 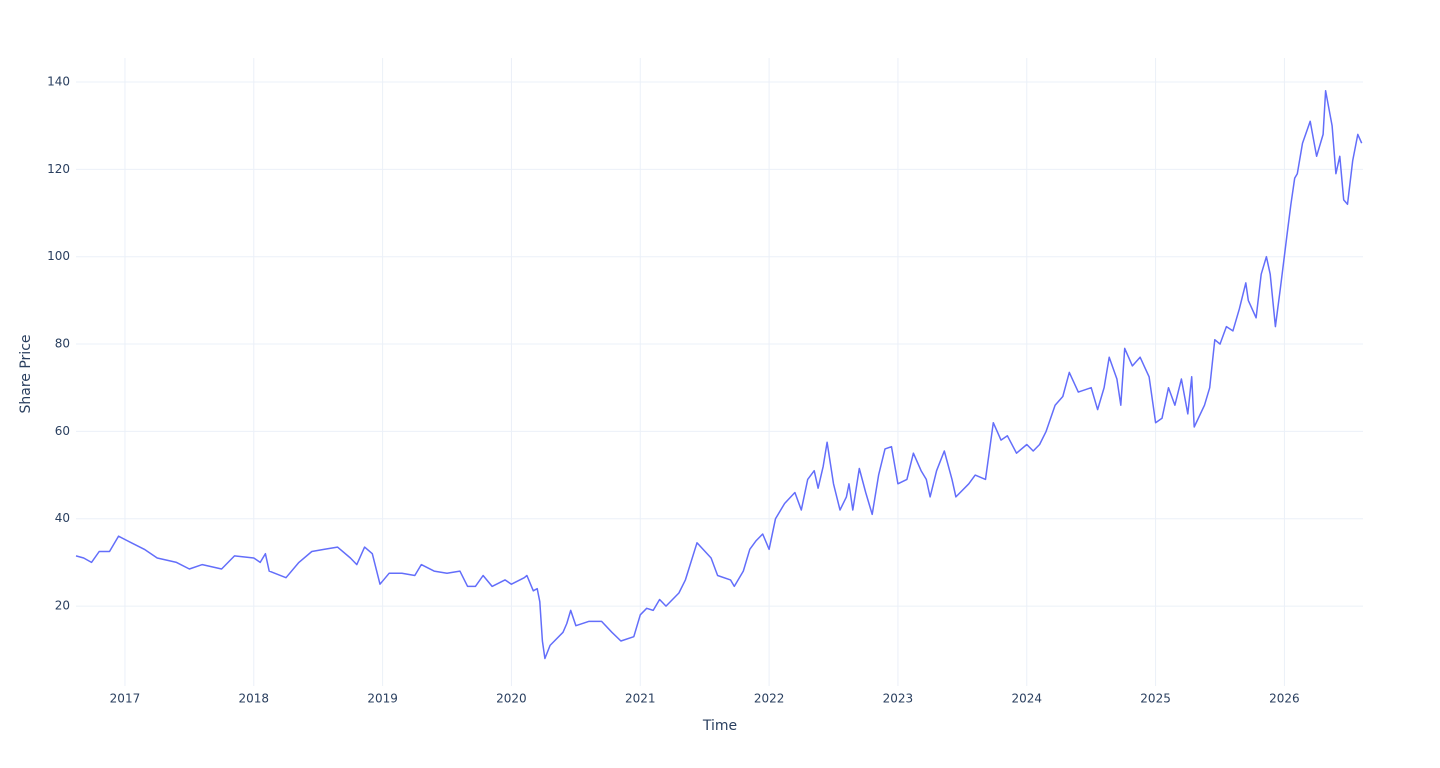 I want to click on y-tick-label: 100, so click(x=58, y=256).